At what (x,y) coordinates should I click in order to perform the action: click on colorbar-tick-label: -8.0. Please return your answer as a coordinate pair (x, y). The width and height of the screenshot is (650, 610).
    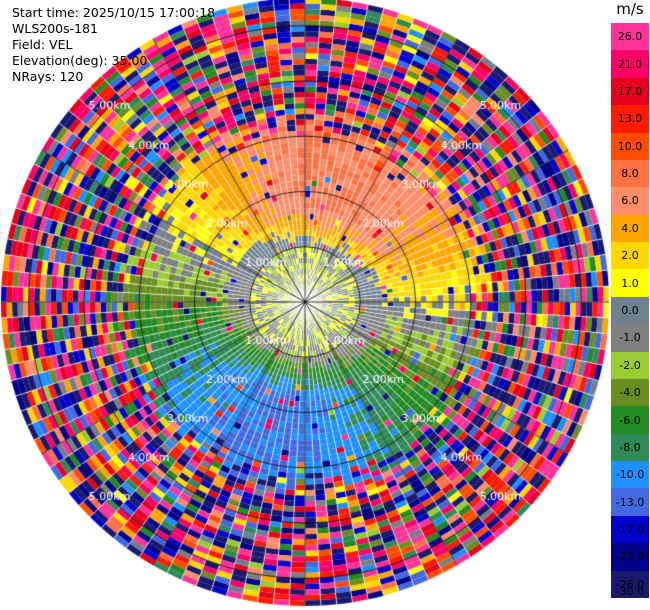
    Looking at the image, I should click on (630, 447).